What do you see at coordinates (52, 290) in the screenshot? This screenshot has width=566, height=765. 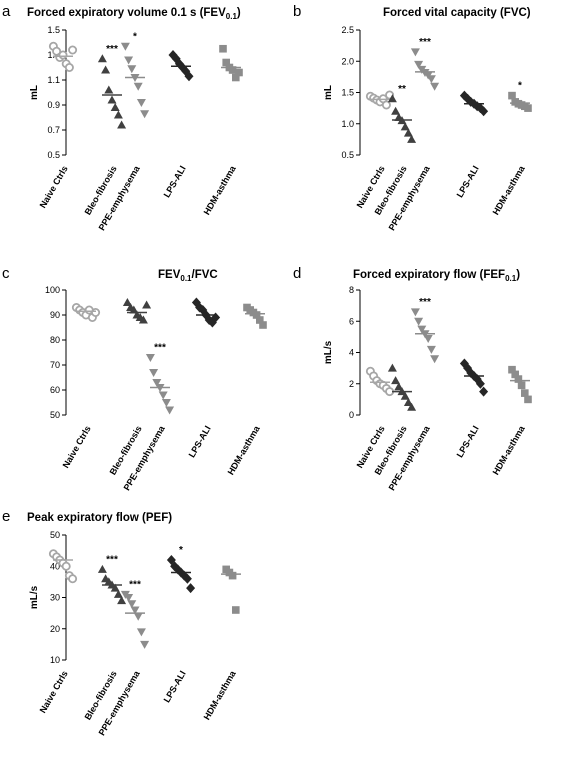 I see `y-tick-label: 100` at bounding box center [52, 290].